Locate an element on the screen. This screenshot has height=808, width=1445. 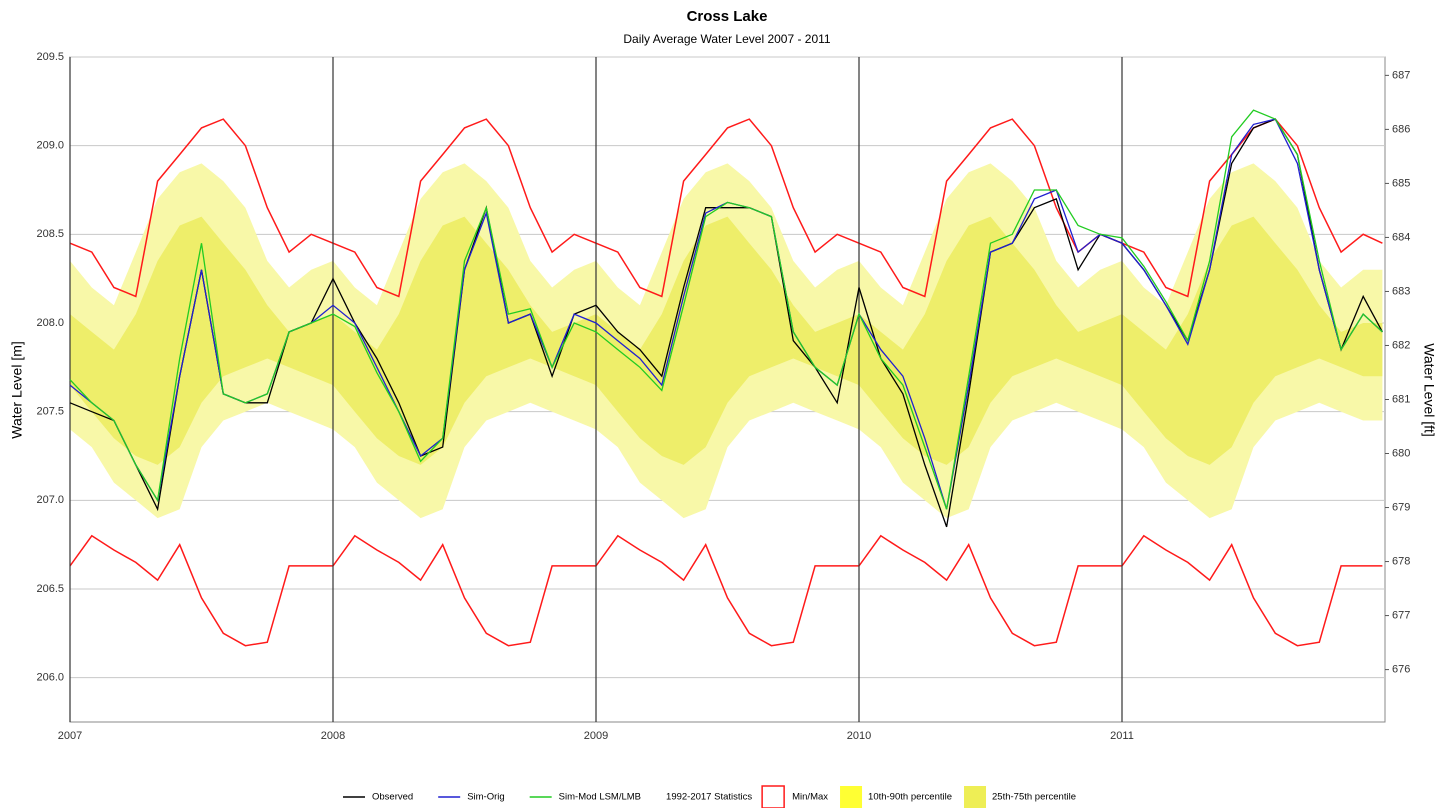
y2-tick-label: 676 is located at coordinates (1401, 670).